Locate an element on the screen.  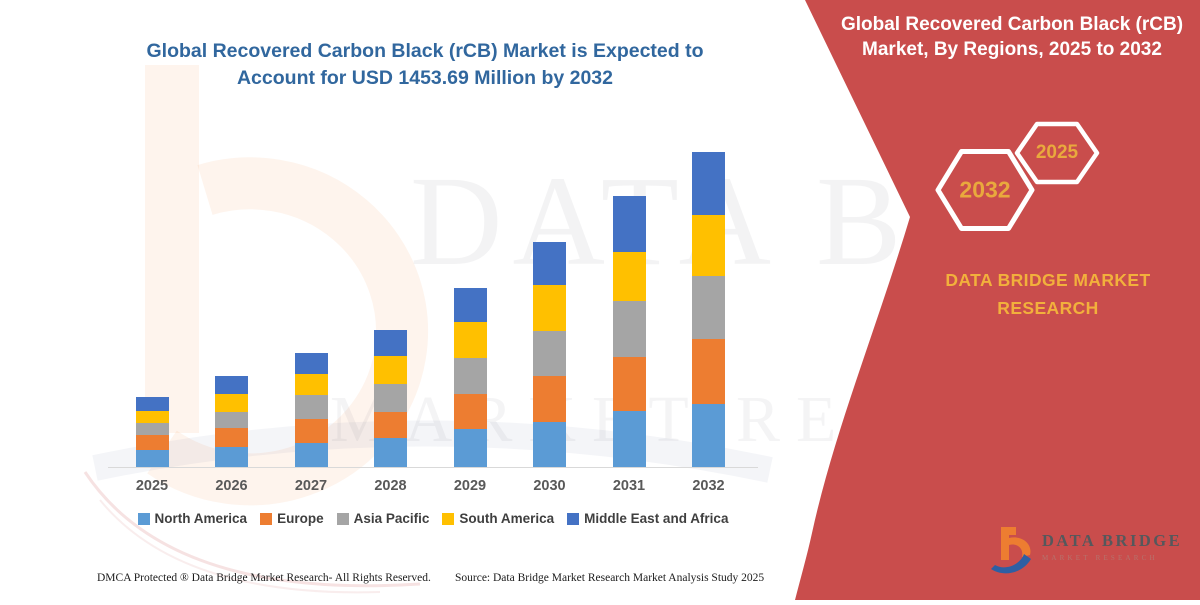
x-axis-label-2028: 2028 is located at coordinates (390, 486).